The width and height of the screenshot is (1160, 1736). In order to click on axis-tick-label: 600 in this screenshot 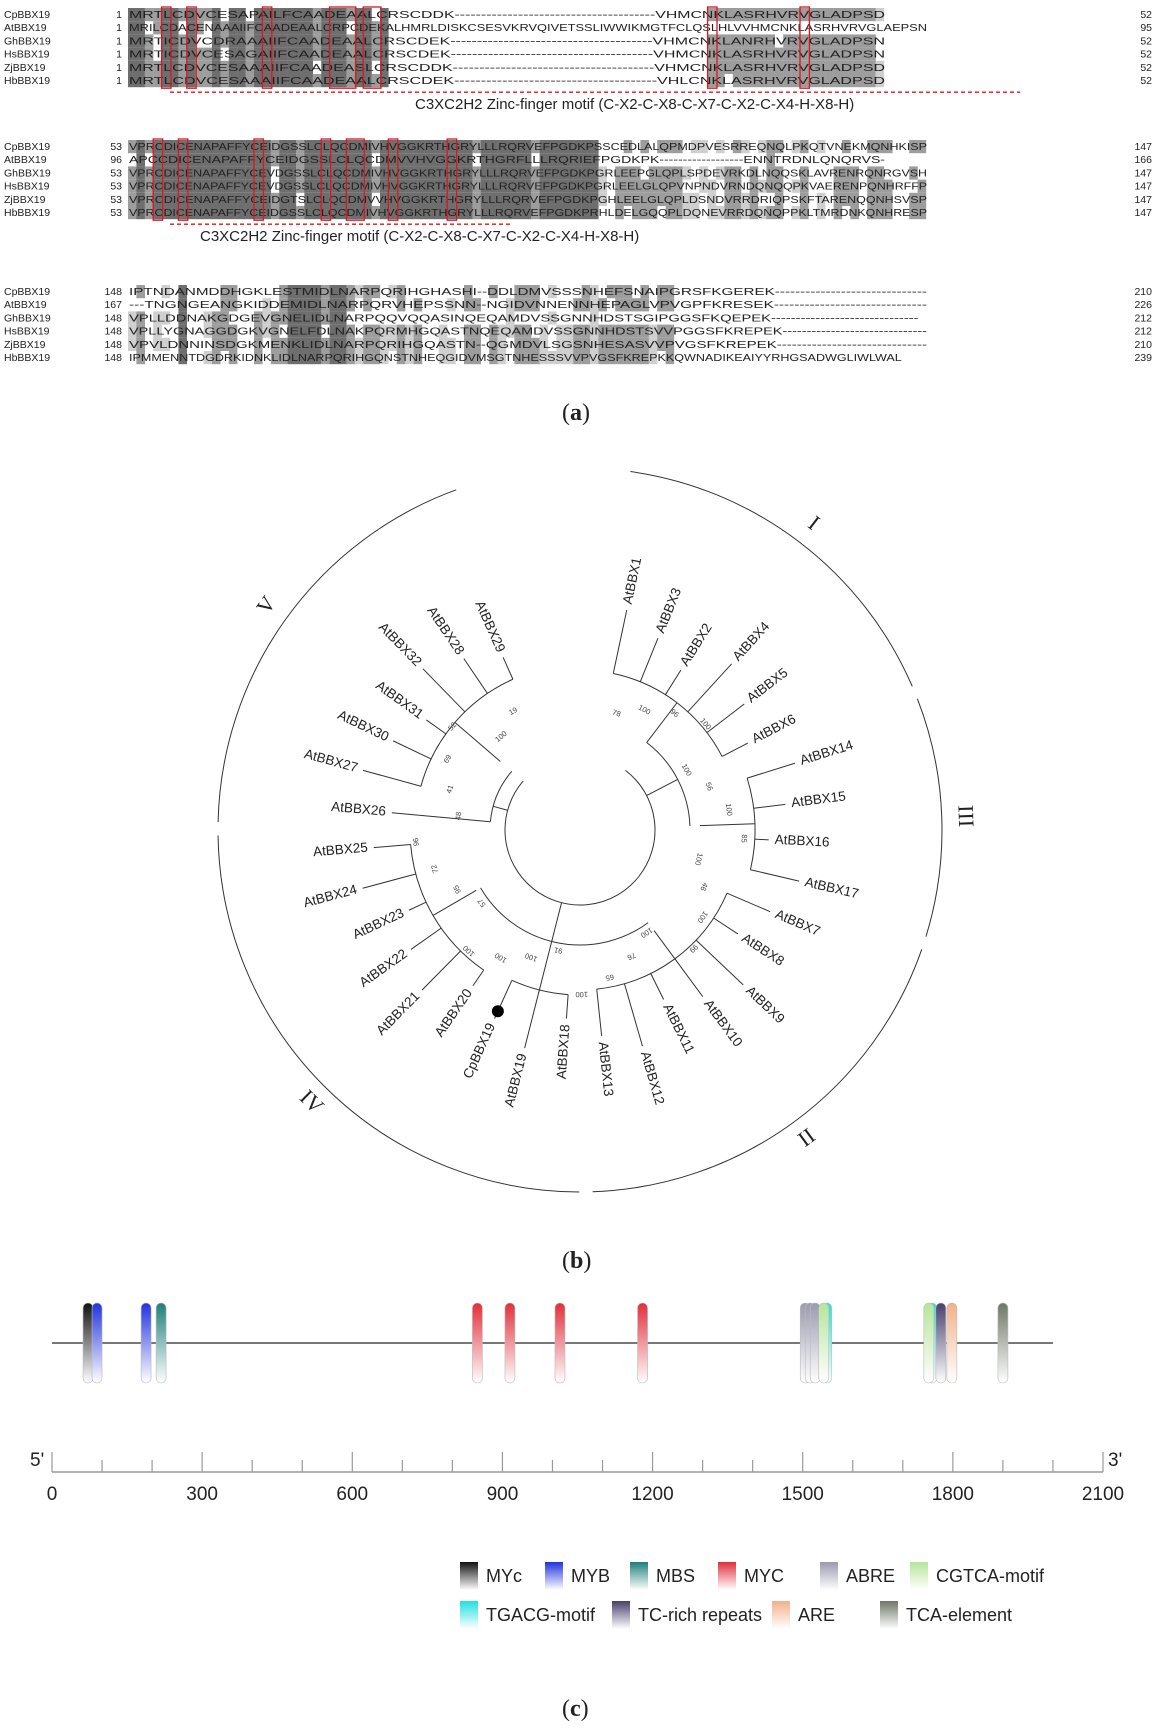, I will do `click(352, 1494)`.